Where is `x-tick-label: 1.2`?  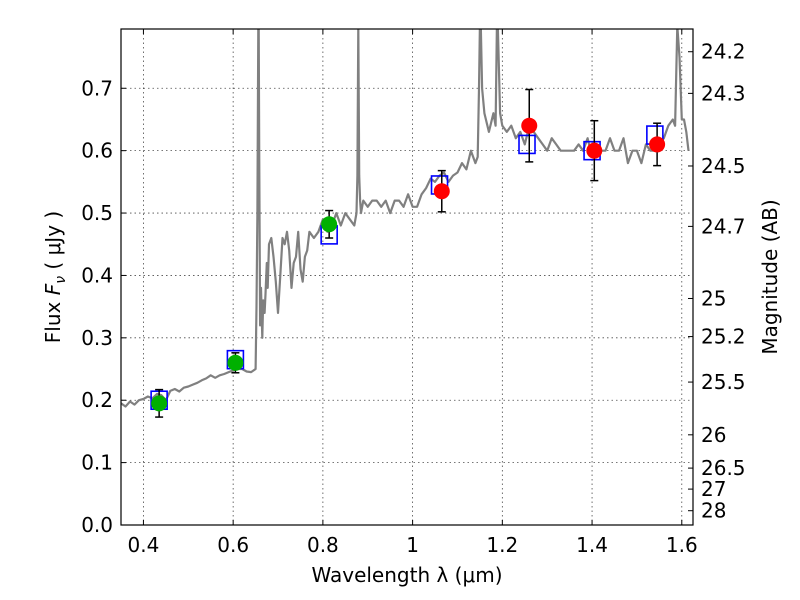 x-tick-label: 1.2 is located at coordinates (502, 545).